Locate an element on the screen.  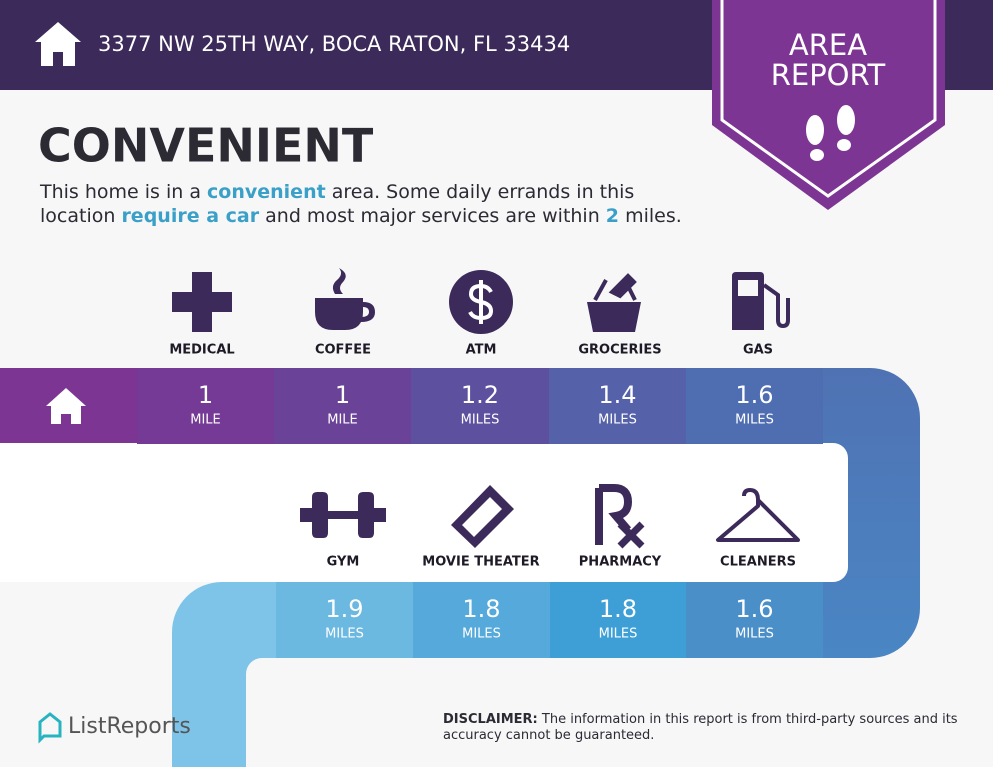
distance-value: 1.2 is located at coordinates (480, 395).